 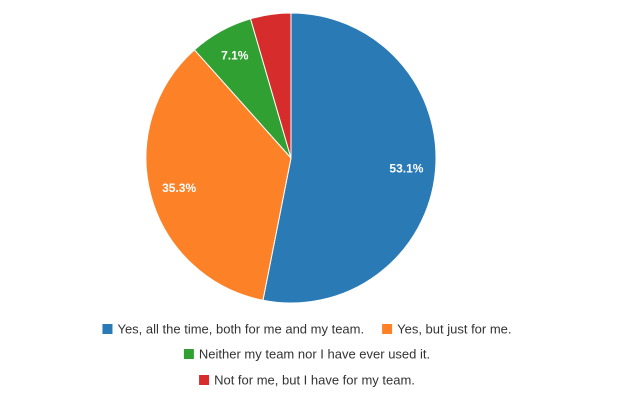 I want to click on legend-text: Yes, but just for me., so click(x=454, y=328).